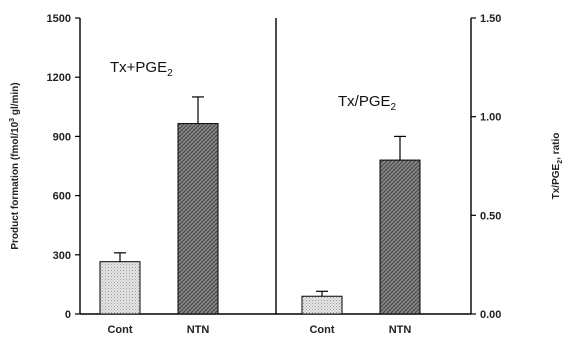 The image size is (576, 339). I want to click on right-bar-ntn, so click(400, 237).